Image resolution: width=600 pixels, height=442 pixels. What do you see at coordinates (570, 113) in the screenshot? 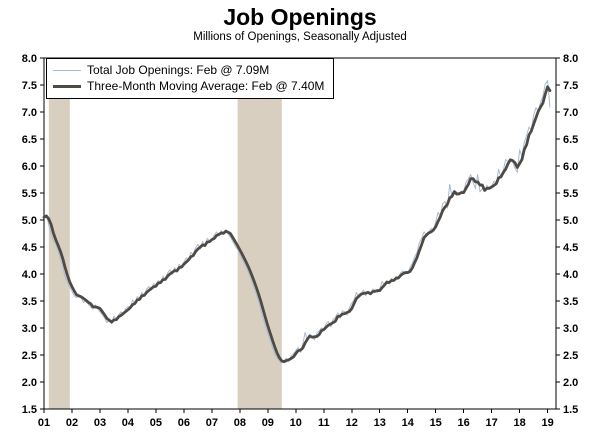
I see `y-axis-label-right: 7.0` at bounding box center [570, 113].